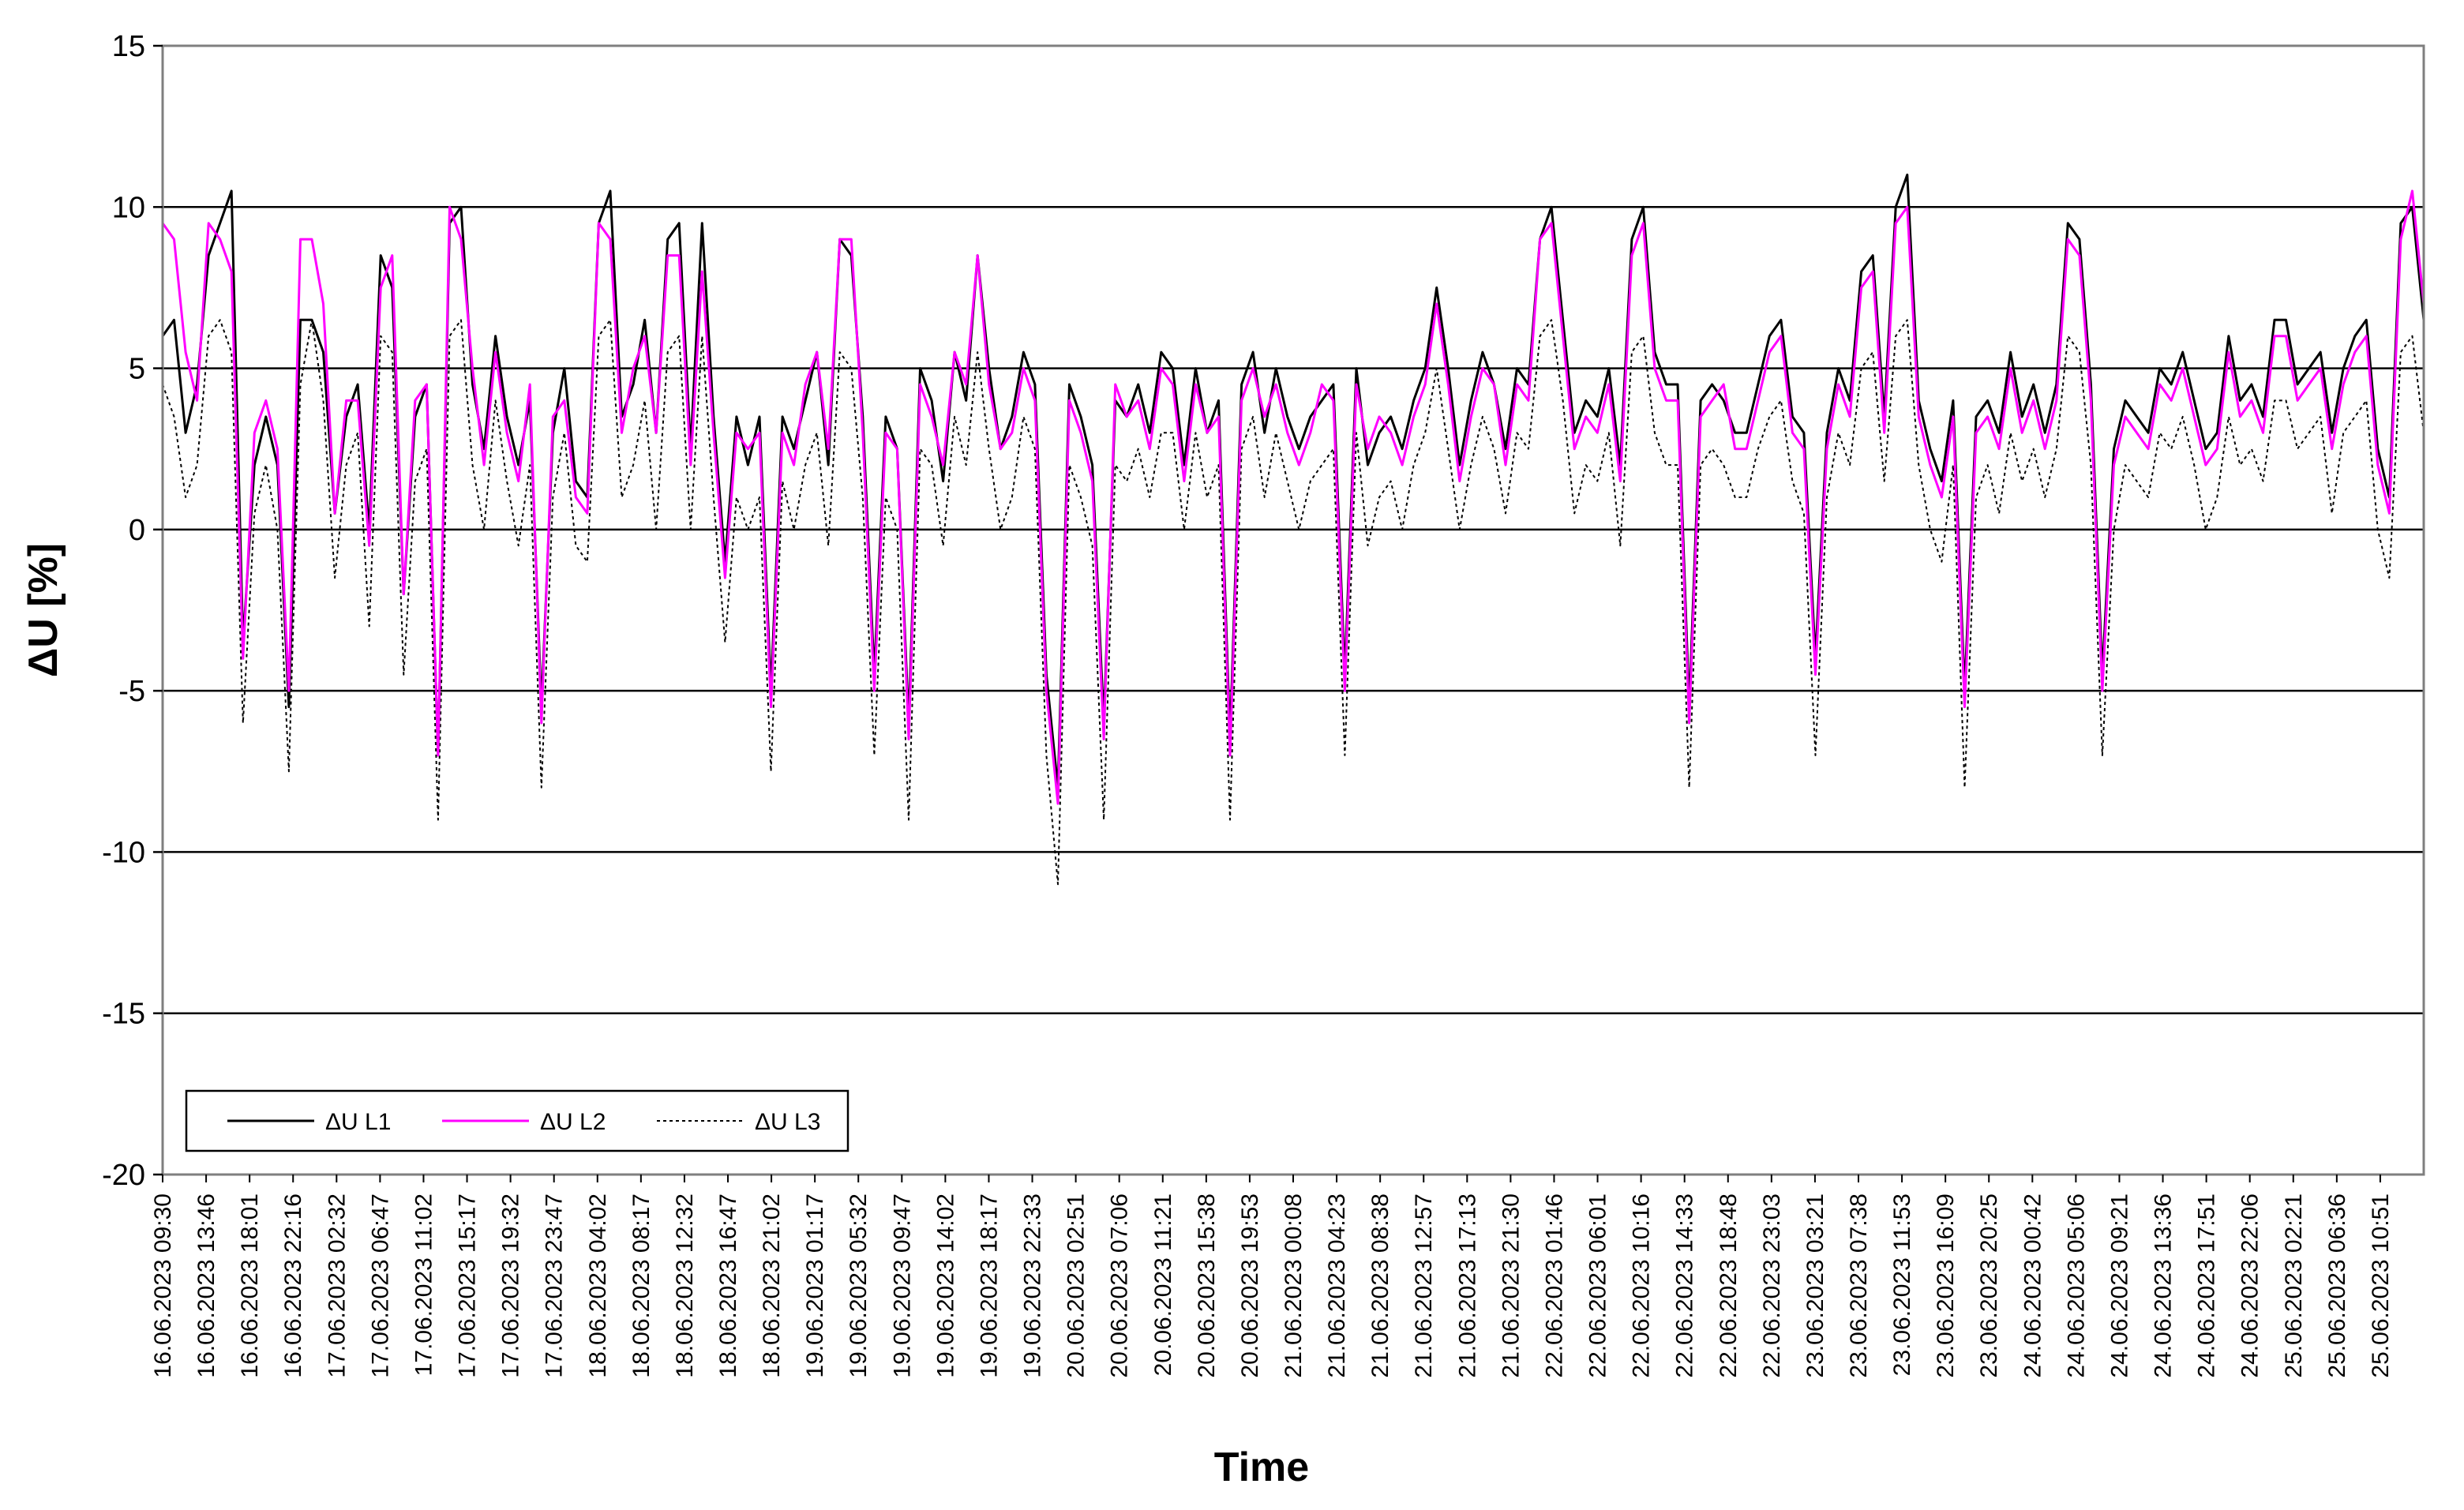 The height and width of the screenshot is (1510, 2464). What do you see at coordinates (945, 1286) in the screenshot?
I see `x-tick-label: 19.06.2023 14:02` at bounding box center [945, 1286].